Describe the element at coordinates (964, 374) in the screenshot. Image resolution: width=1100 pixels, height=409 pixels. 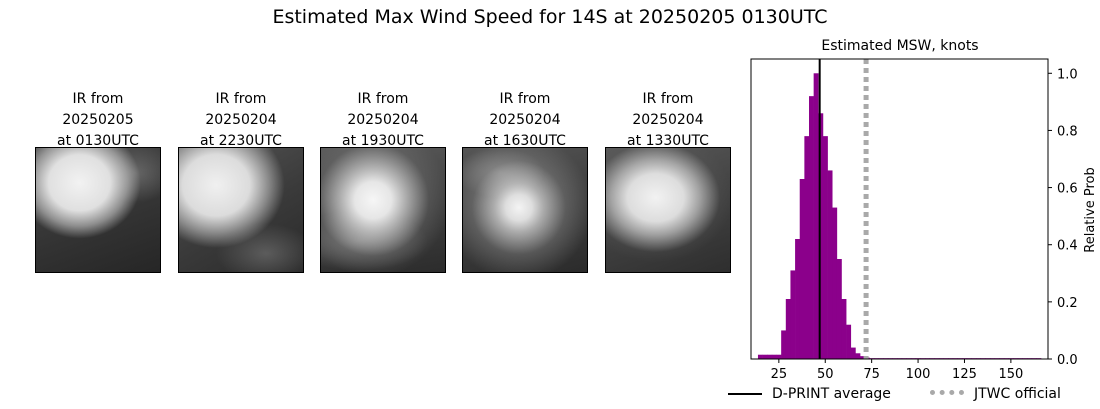
I see `x-tick-label: 125` at that location.